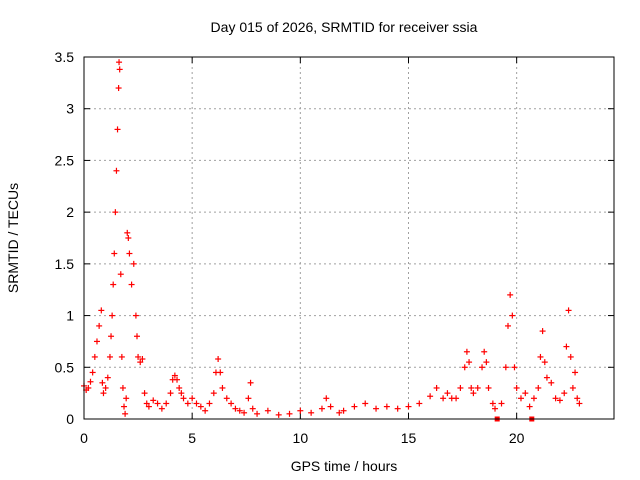 Image resolution: width=640 pixels, height=480 pixels. I want to click on x-axis-label: GPS time / hours, so click(344, 466).